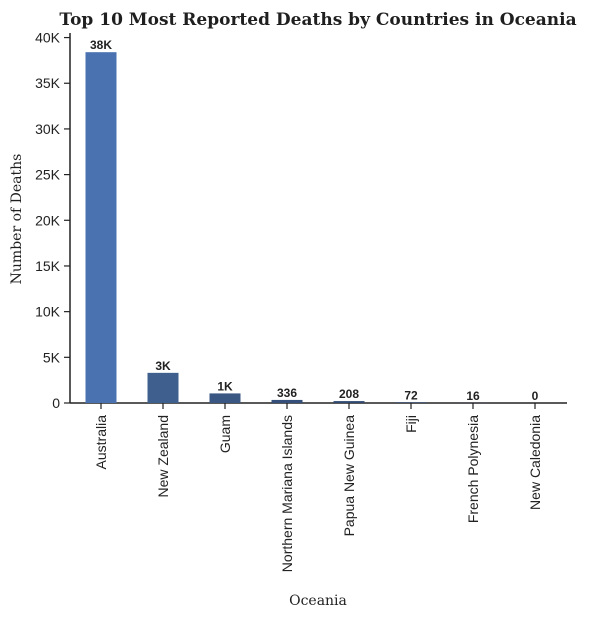  What do you see at coordinates (535, 396) in the screenshot?
I see `data-label: 0` at bounding box center [535, 396].